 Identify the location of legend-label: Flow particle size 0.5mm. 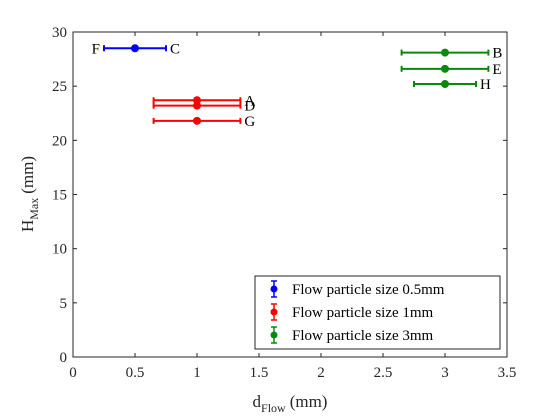
(368, 290).